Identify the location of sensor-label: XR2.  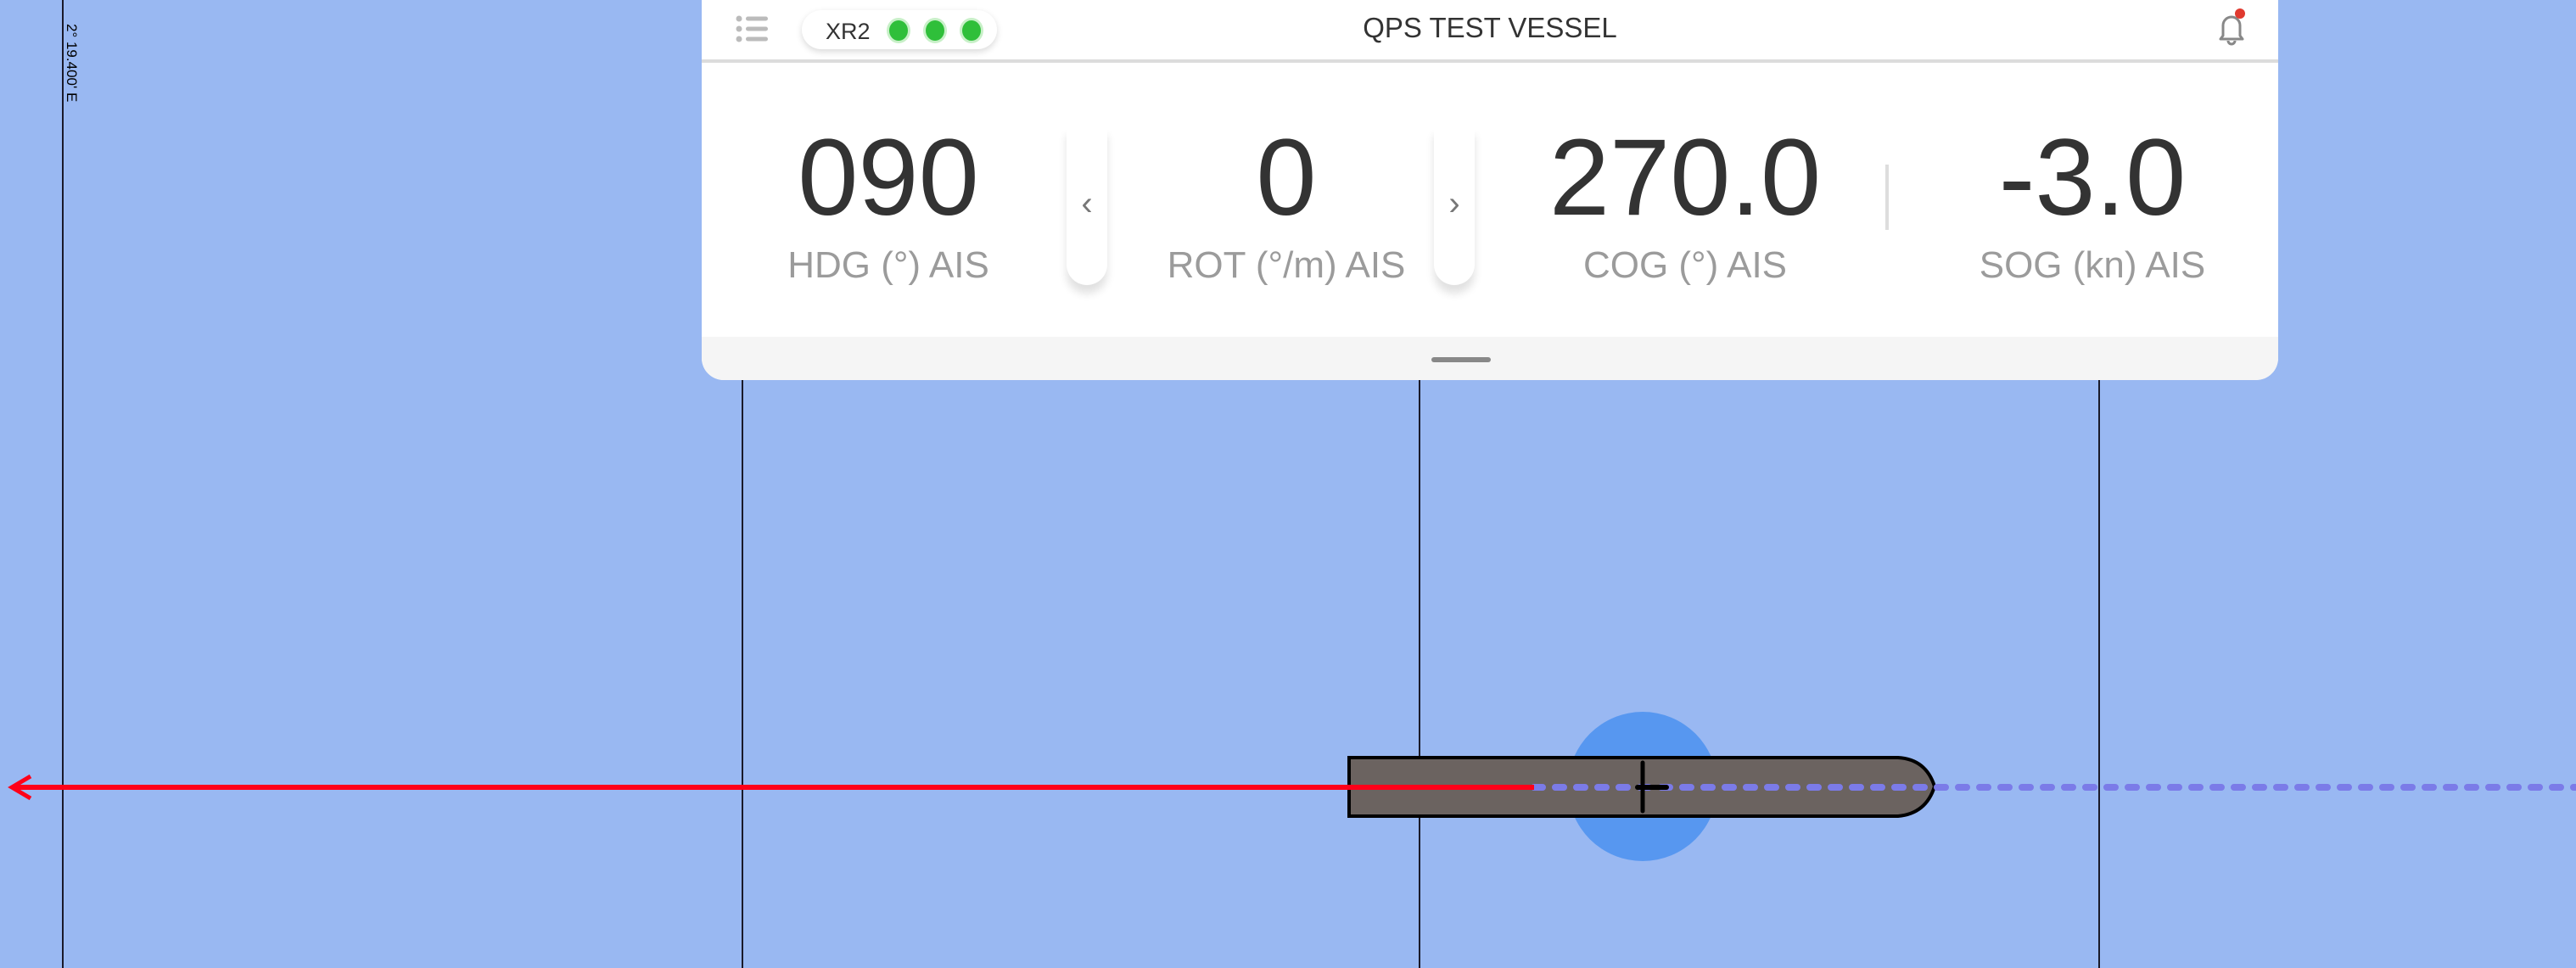
(849, 31).